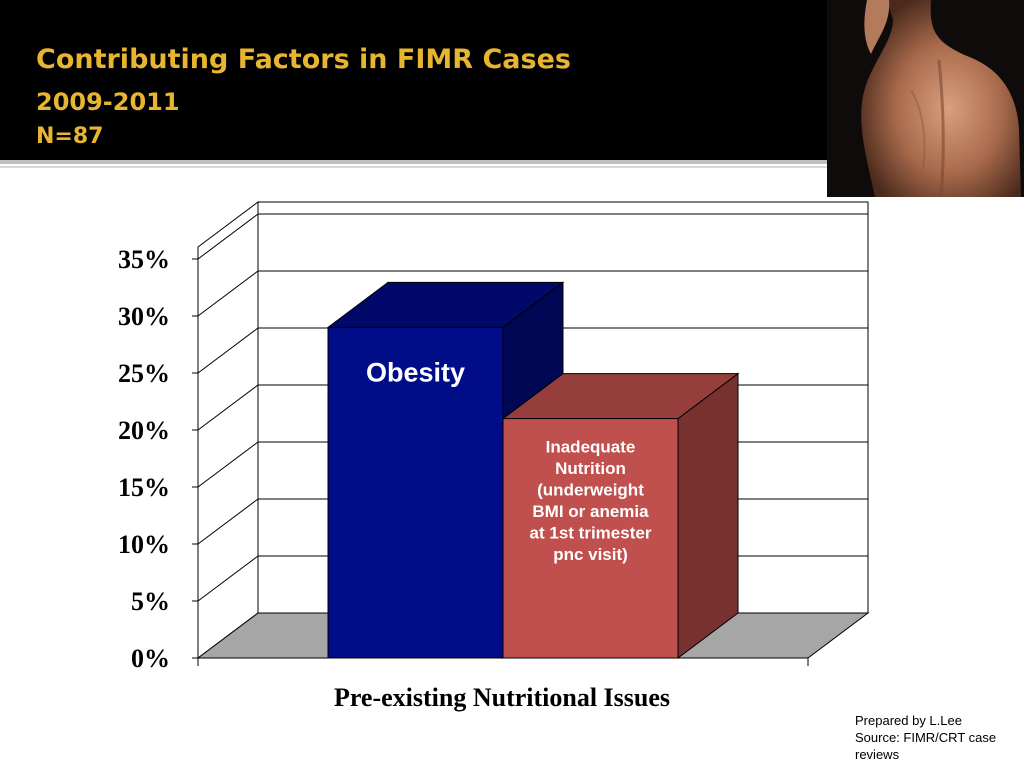  What do you see at coordinates (708, 515) in the screenshot?
I see `bar-side` at bounding box center [708, 515].